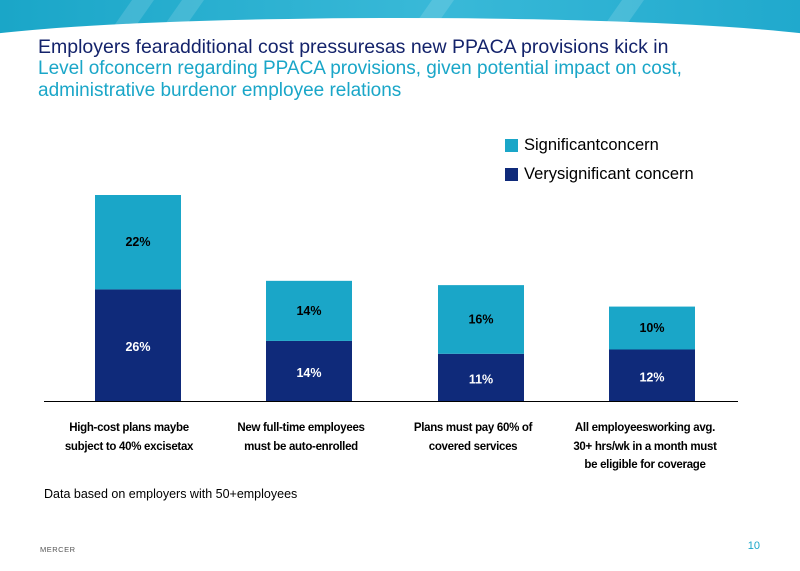  I want to click on legend-item-significant: Significantconcern, so click(645, 145).